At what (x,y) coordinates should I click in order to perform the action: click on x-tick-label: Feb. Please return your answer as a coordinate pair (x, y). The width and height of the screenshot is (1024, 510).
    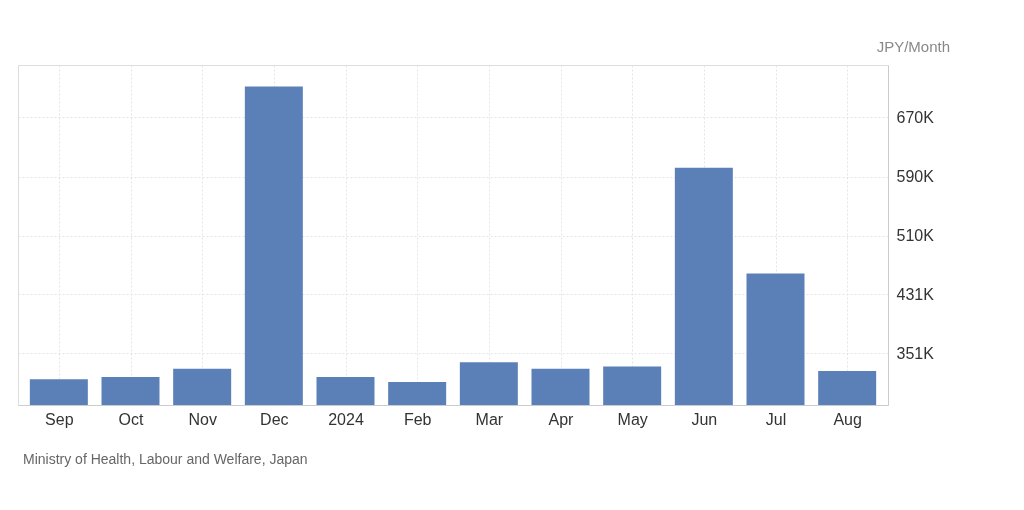
    Looking at the image, I should click on (417, 419).